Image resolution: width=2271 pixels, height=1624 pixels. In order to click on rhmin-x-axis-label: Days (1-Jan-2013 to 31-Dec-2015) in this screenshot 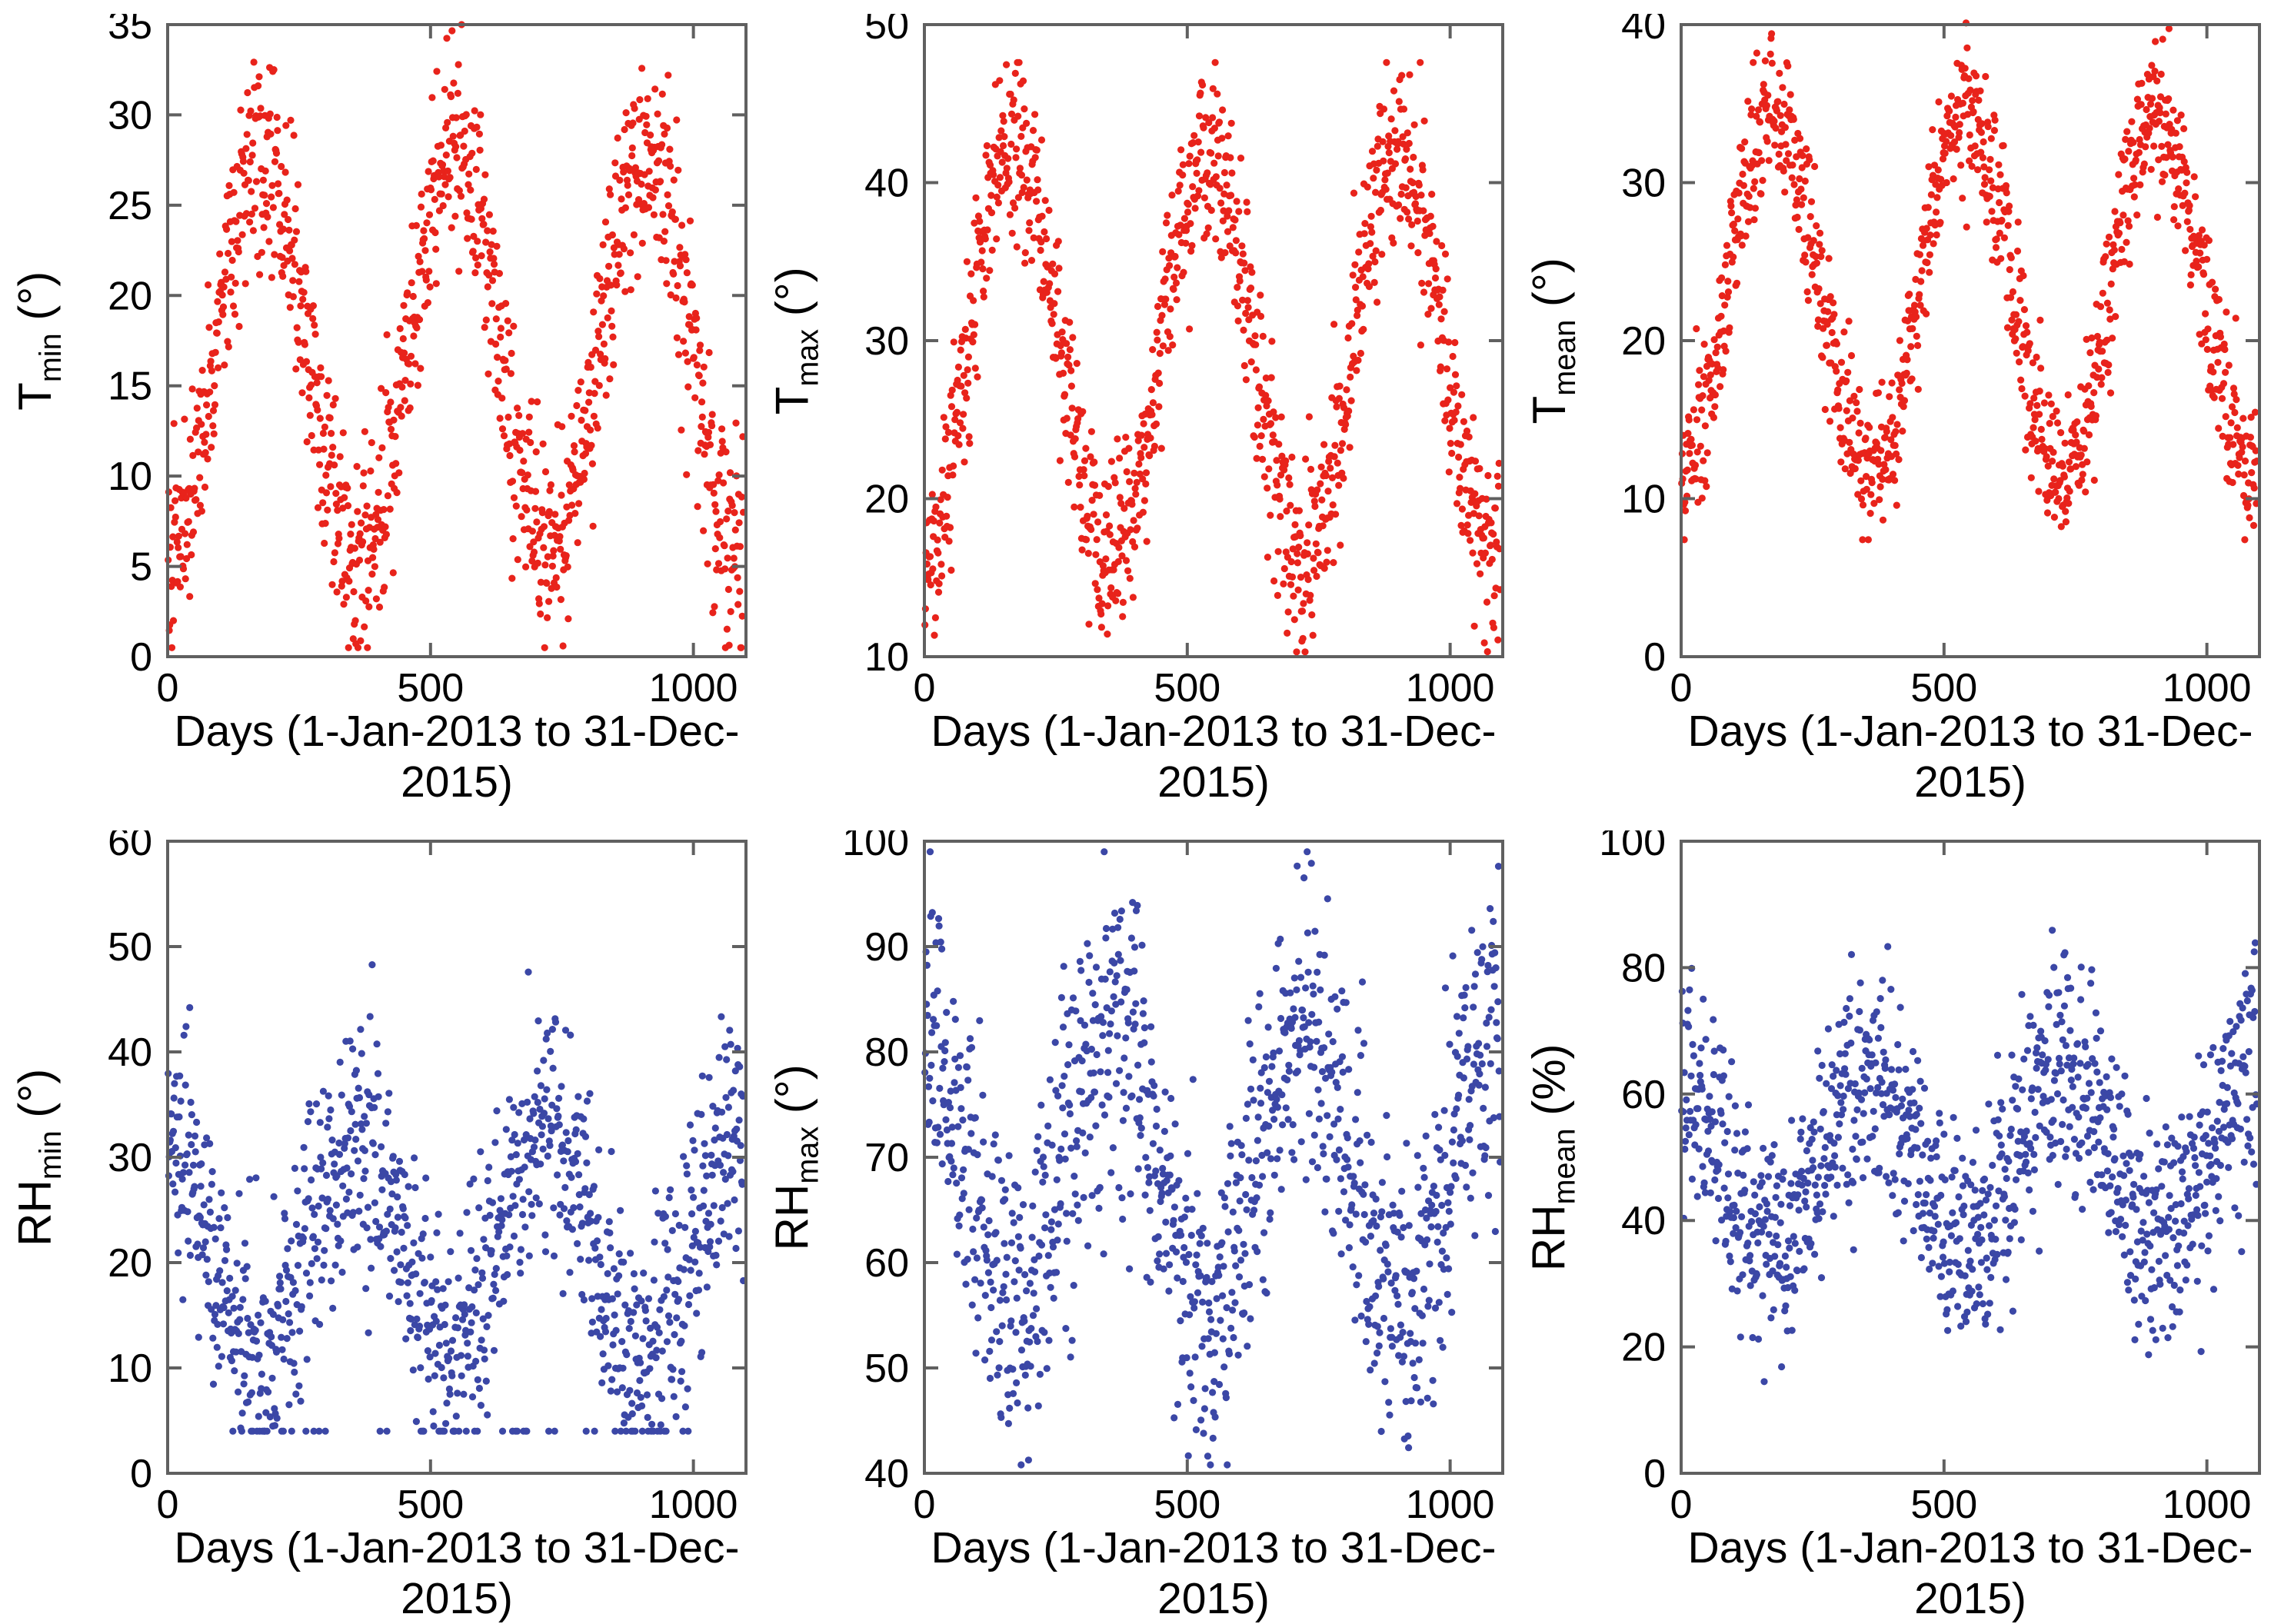, I will do `click(457, 1573)`.